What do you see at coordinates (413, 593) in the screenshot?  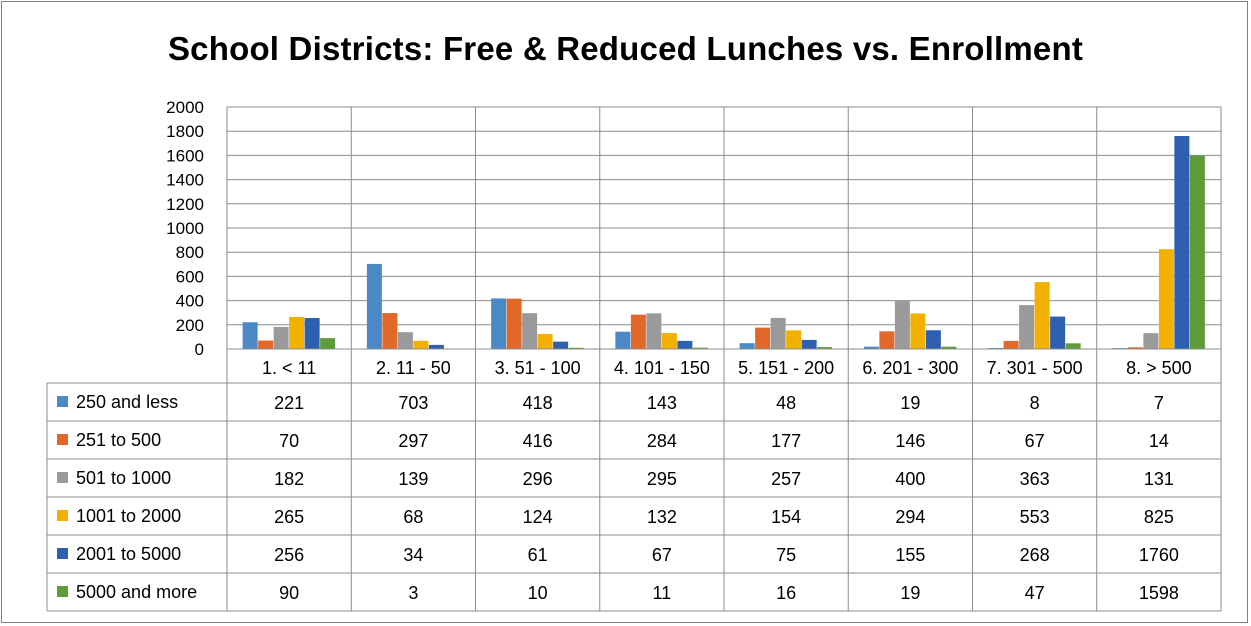 I see `data-table-value: 3` at bounding box center [413, 593].